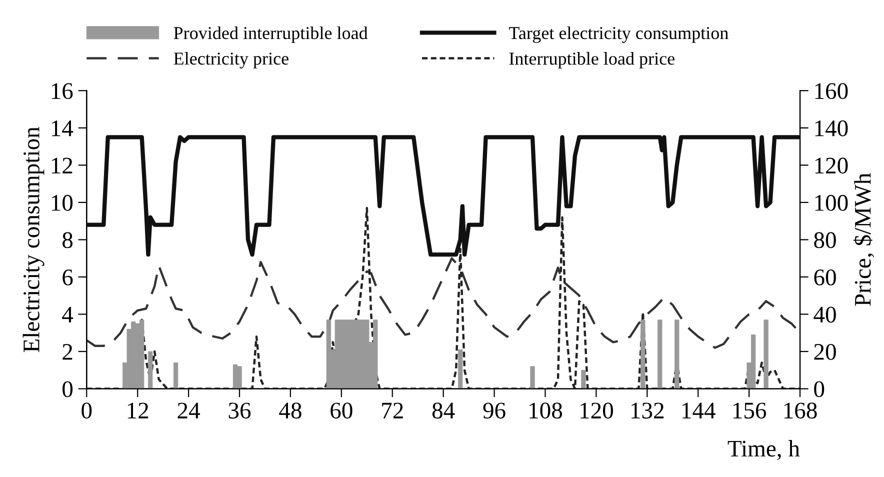 The width and height of the screenshot is (884, 477). Describe the element at coordinates (87, 410) in the screenshot. I see `x-tick-label: 0` at that location.